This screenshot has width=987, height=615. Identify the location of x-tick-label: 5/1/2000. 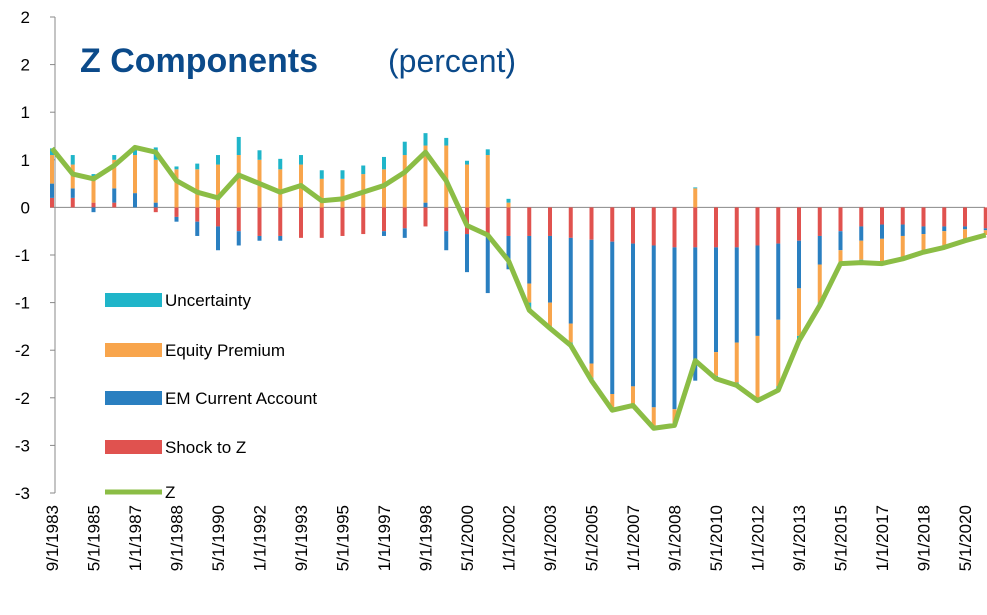
(467, 538).